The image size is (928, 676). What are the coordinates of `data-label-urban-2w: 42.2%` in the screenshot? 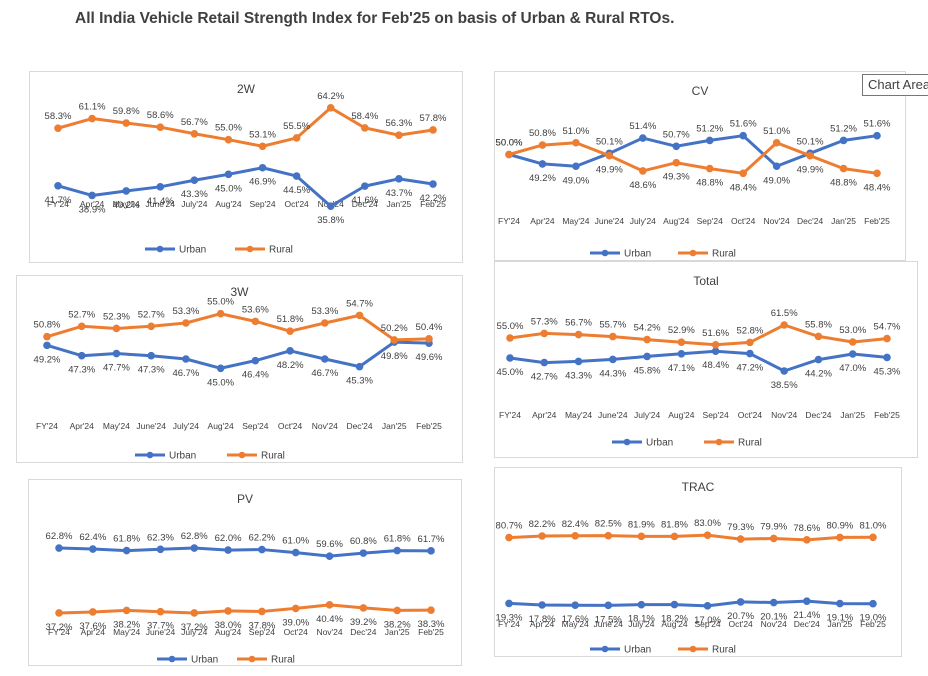 It's located at (433, 198).